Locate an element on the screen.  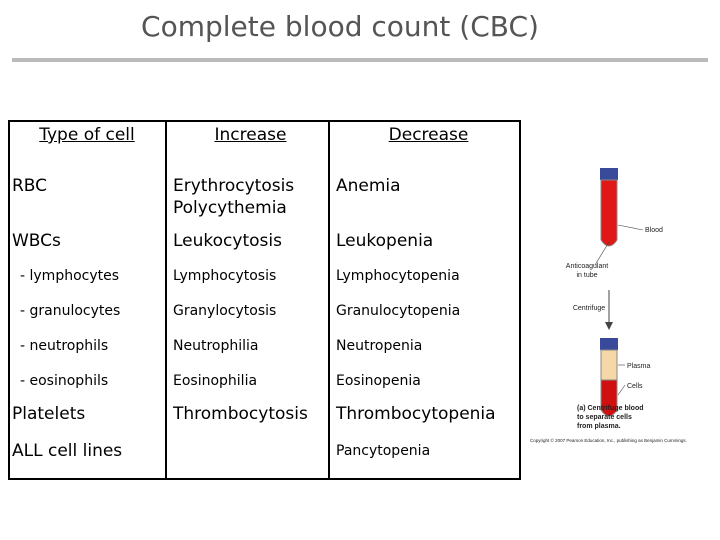
table-cell: Granulocytopenia is located at coordinates (398, 311).